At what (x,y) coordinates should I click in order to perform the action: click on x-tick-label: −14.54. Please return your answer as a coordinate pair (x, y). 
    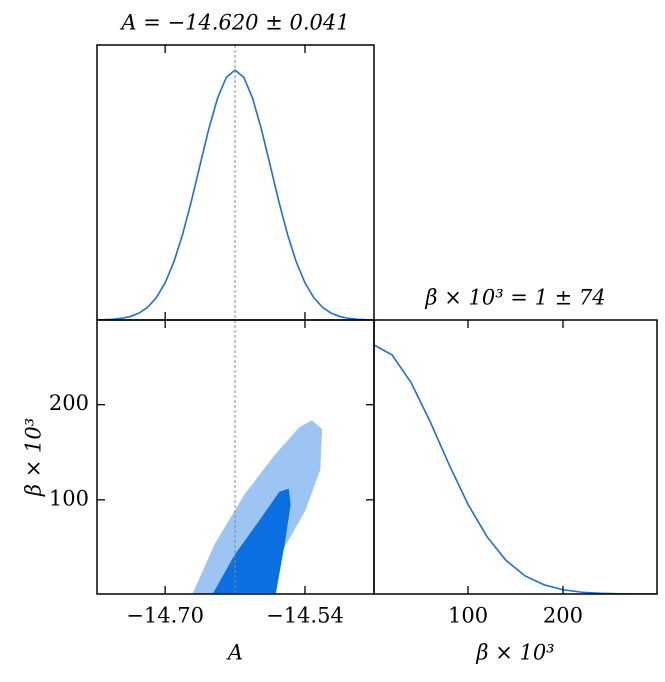
    Looking at the image, I should click on (305, 616).